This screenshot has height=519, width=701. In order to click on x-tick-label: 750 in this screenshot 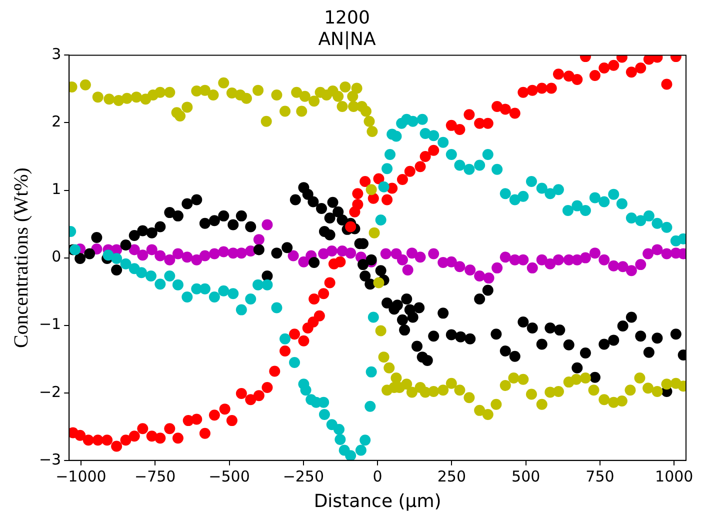, I will do `click(600, 476)`.